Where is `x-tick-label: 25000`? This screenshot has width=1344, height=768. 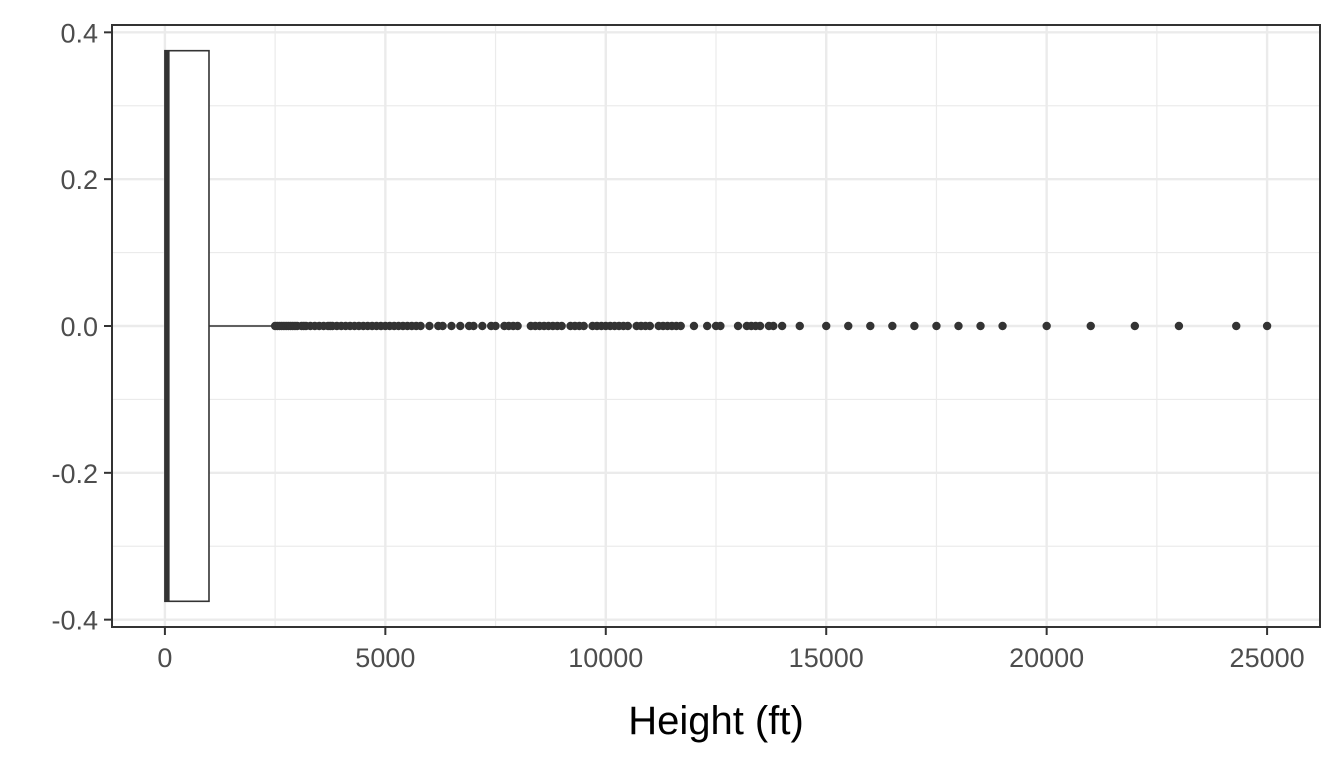 x-tick-label: 25000 is located at coordinates (1267, 658).